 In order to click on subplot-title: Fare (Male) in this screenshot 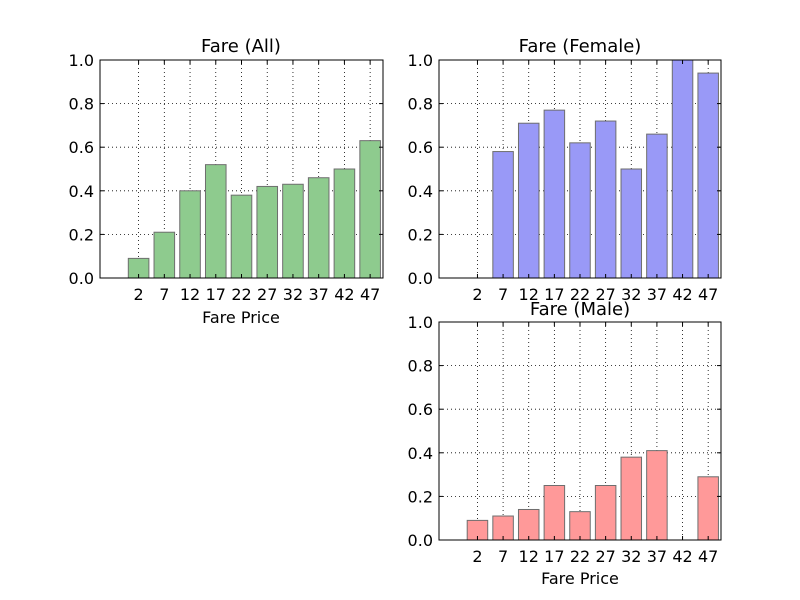, I will do `click(580, 309)`.